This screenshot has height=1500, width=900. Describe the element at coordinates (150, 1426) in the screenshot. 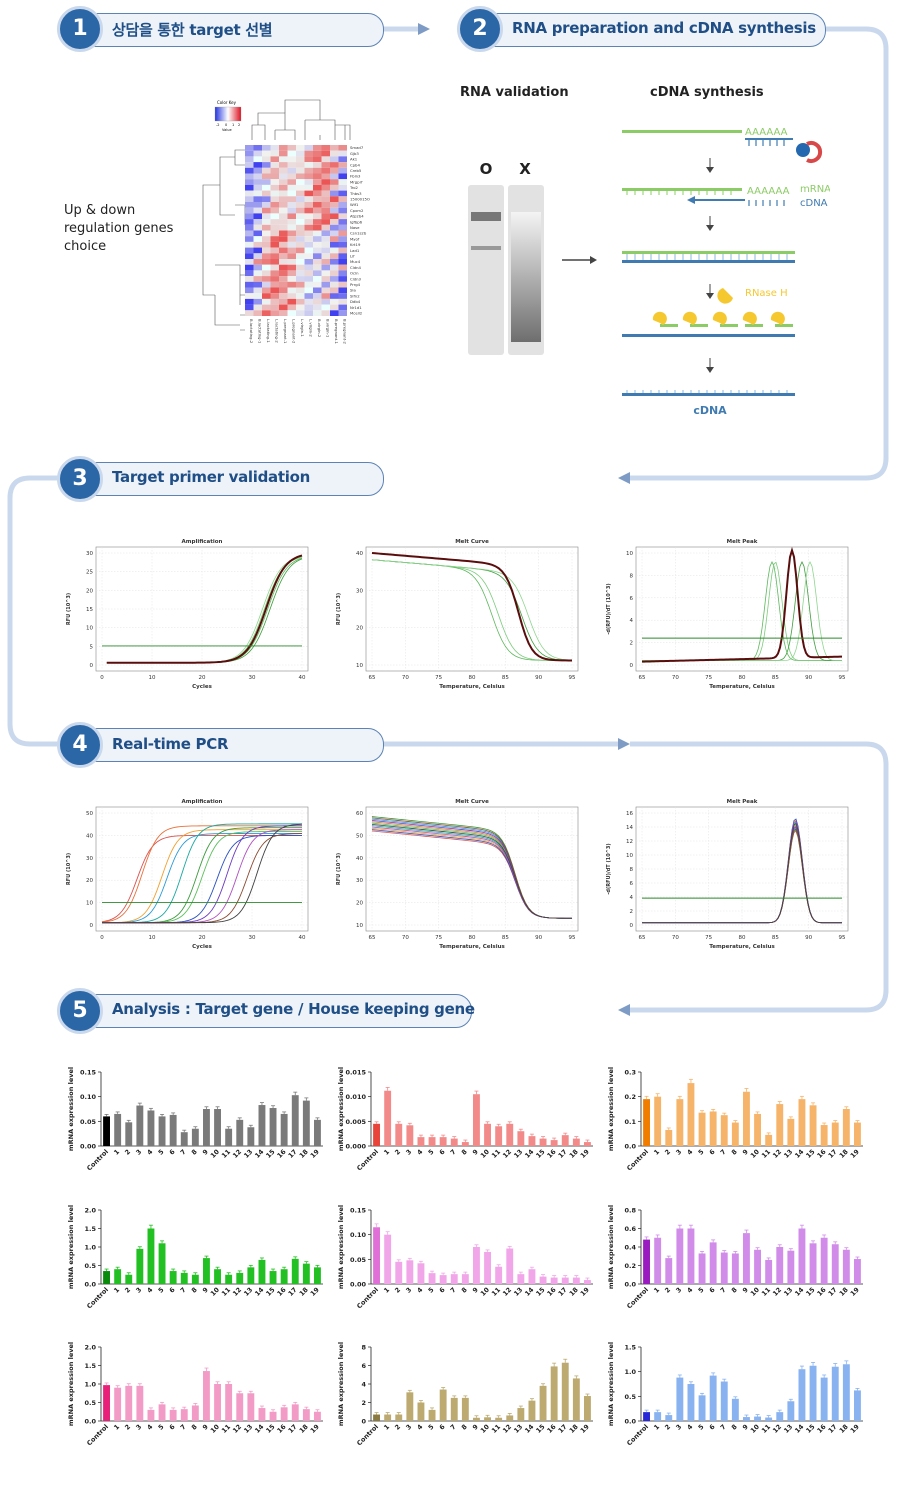

I see `x-tick-label: 4` at that location.